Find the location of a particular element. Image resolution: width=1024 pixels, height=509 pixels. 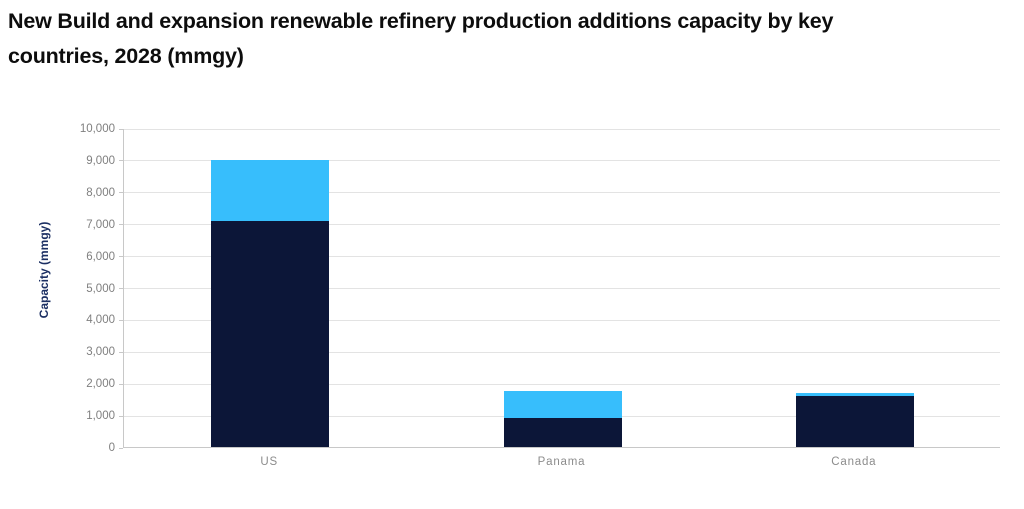

x-tick-label-panama: Panama is located at coordinates (561, 462).